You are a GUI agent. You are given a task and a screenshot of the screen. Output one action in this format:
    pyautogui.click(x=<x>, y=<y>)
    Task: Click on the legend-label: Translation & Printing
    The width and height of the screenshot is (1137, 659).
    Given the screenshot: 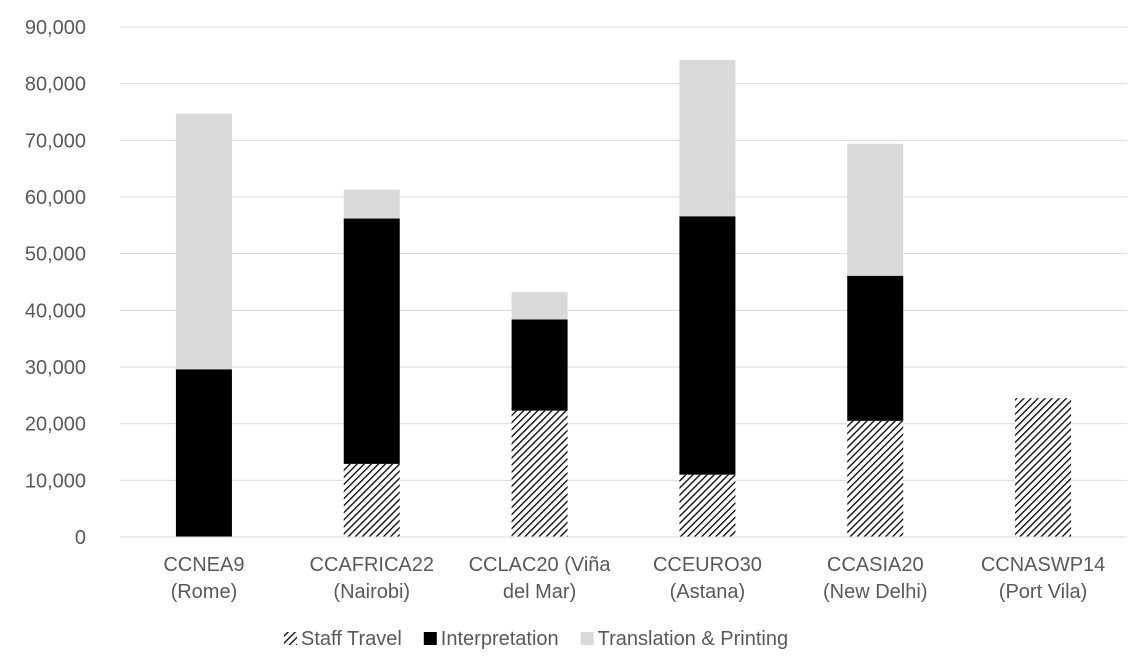 What is the action you would take?
    pyautogui.click(x=693, y=639)
    